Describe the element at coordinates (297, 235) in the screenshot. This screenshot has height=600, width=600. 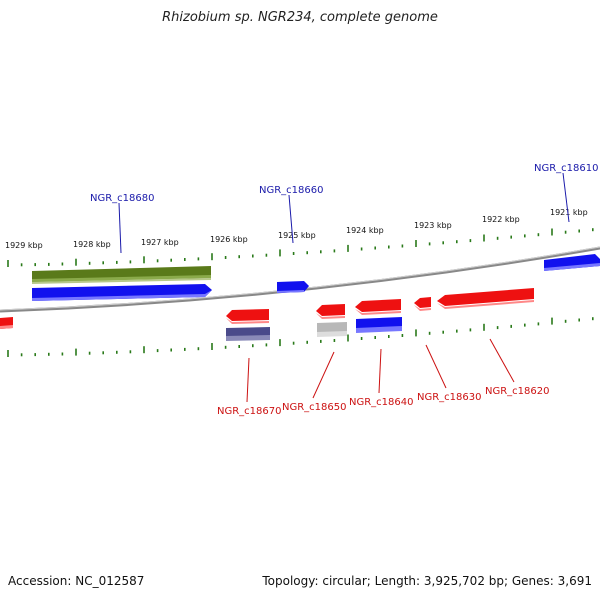
I see `scale-label-1925: 1925 kbp` at that location.